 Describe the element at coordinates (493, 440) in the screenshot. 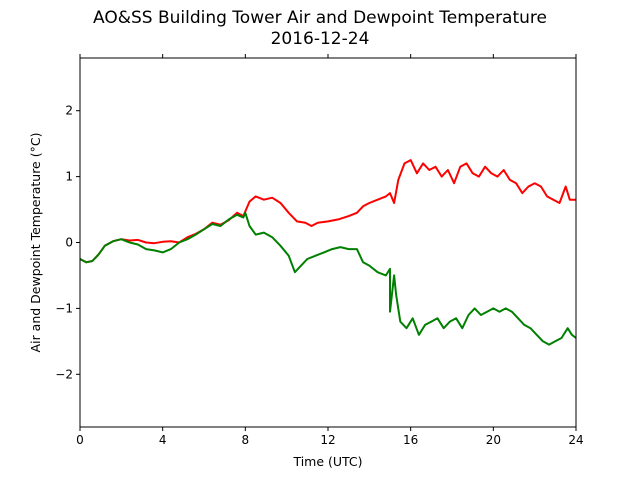

I see `x-tick-label: 20` at that location.